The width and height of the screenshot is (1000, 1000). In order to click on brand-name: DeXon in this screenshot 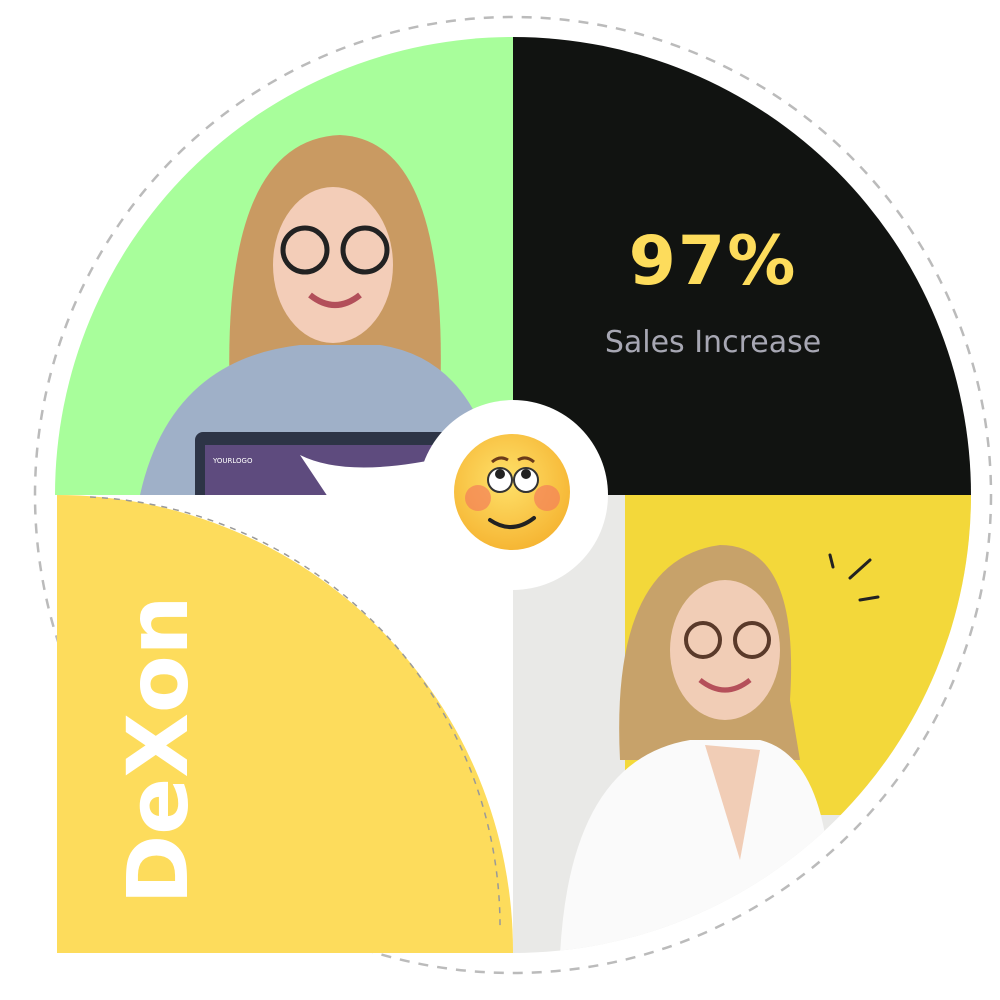, I will do `click(158, 750)`.